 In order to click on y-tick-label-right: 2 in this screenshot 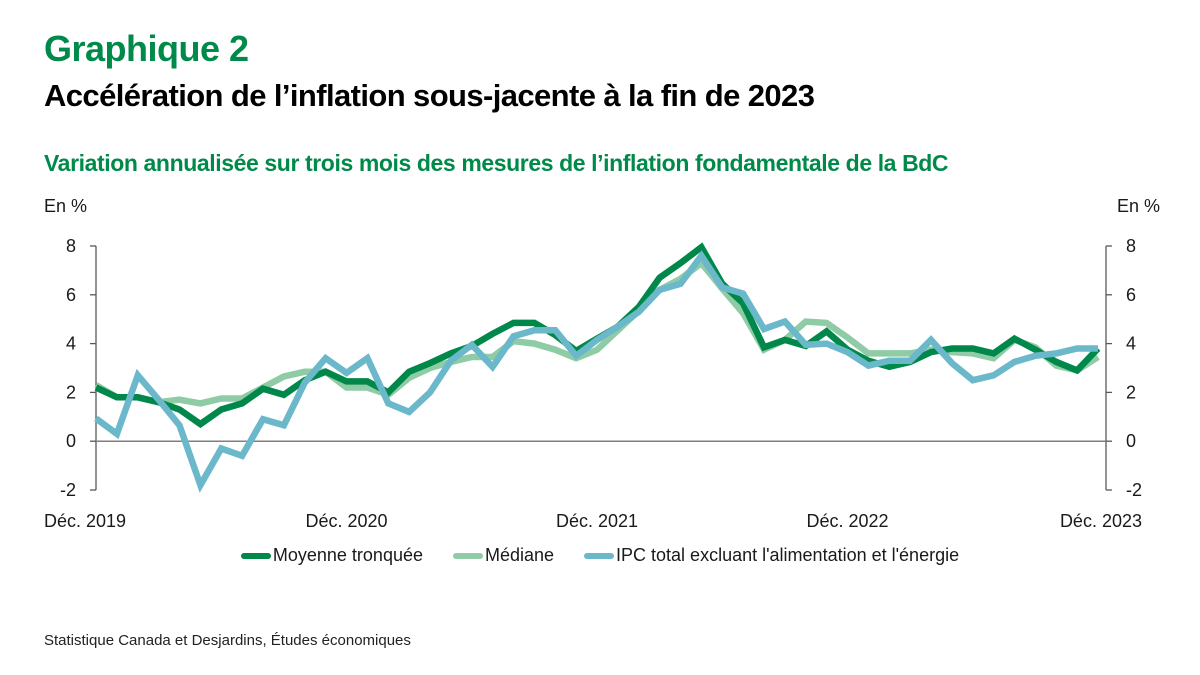, I will do `click(1131, 392)`.